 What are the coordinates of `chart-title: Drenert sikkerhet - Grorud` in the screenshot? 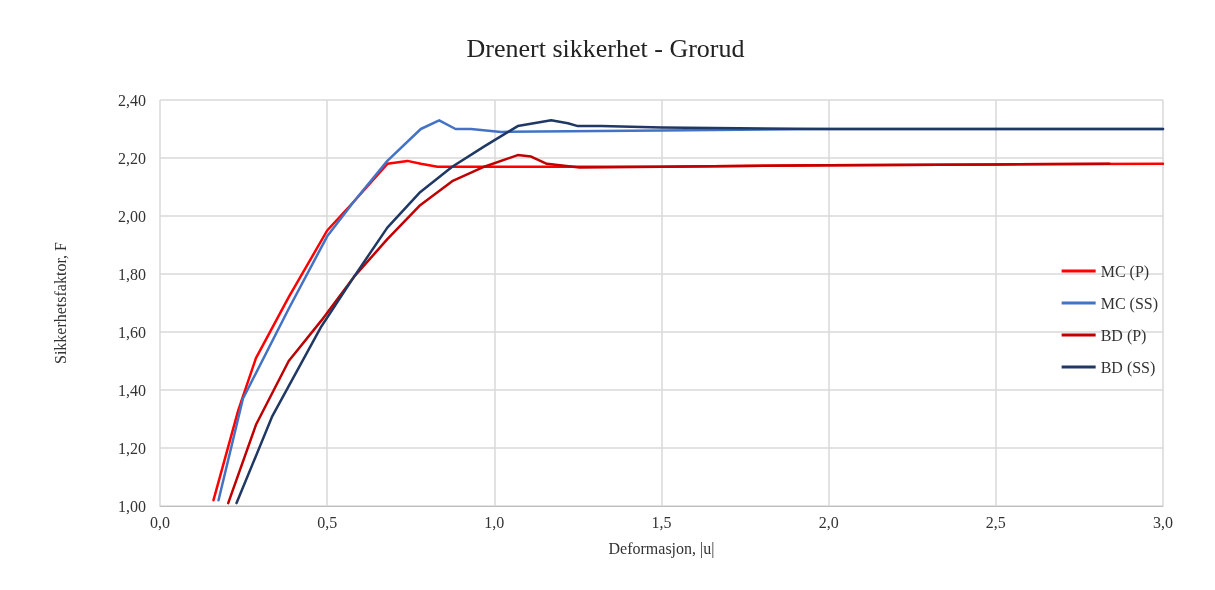 It's located at (605, 48).